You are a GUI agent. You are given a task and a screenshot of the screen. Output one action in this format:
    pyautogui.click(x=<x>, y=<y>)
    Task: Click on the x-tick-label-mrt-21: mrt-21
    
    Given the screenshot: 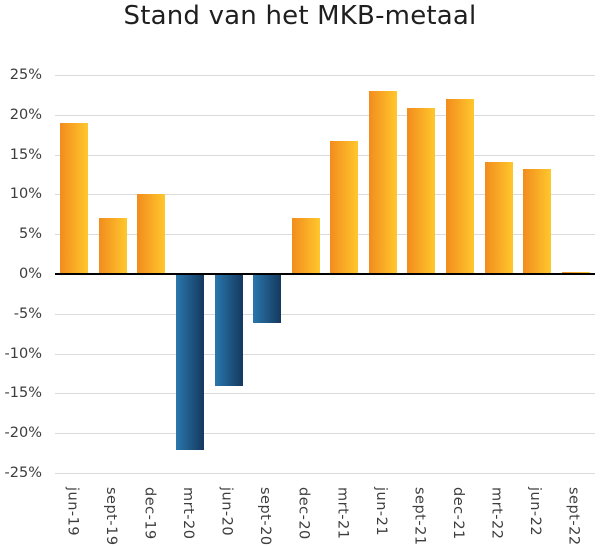 What is the action you would take?
    pyautogui.click(x=342, y=513)
    